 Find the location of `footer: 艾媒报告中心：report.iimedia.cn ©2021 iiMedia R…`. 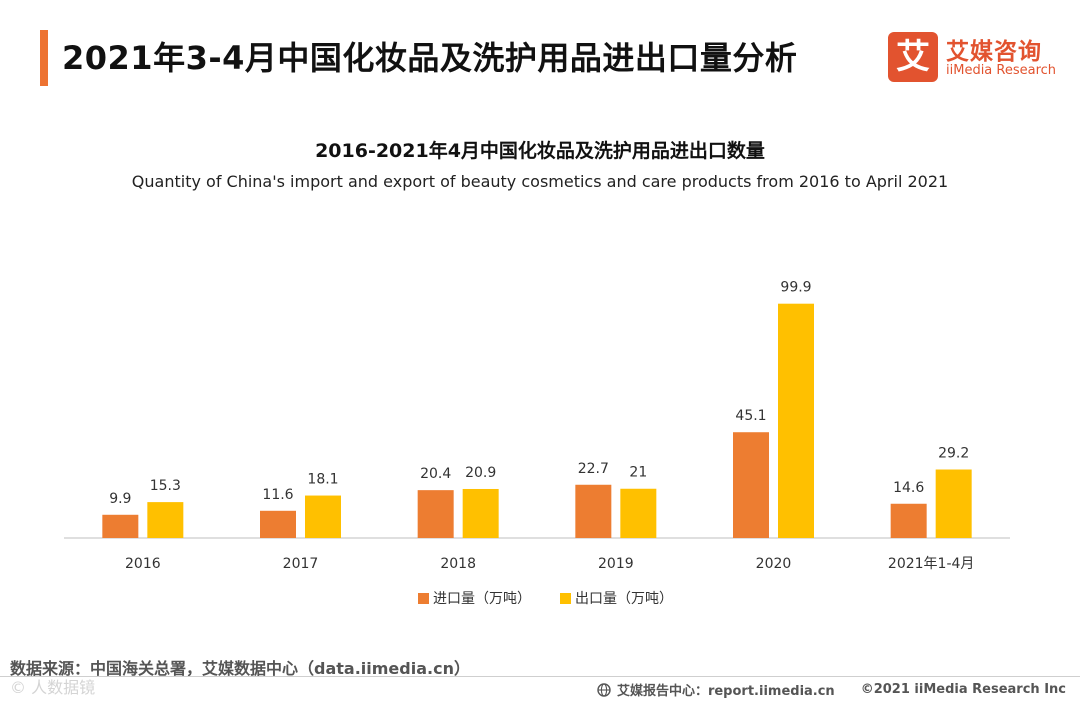

footer: 艾媒报告中心：report.iimedia.cn ©2021 iiMedia R… is located at coordinates (831, 689).